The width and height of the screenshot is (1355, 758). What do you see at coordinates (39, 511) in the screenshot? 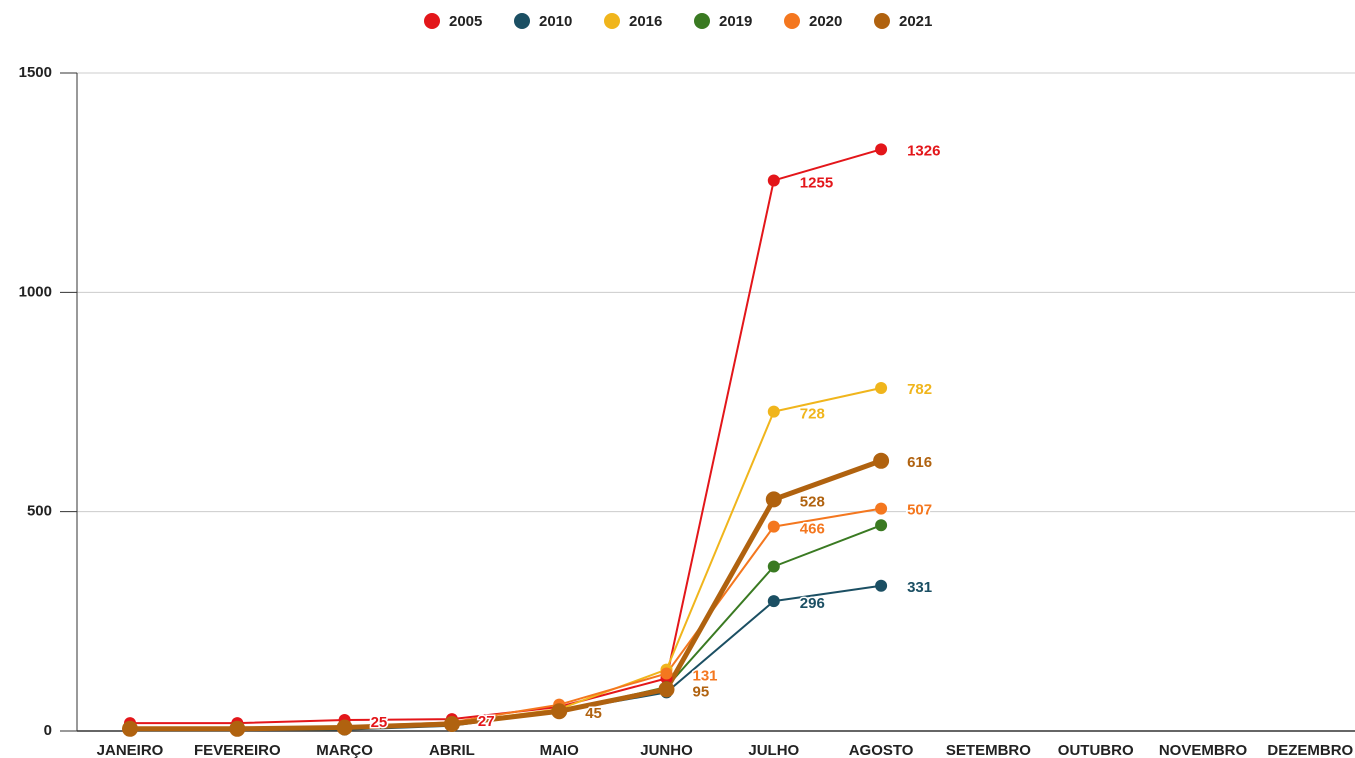
I see `y-tick-label: 500` at bounding box center [39, 511].